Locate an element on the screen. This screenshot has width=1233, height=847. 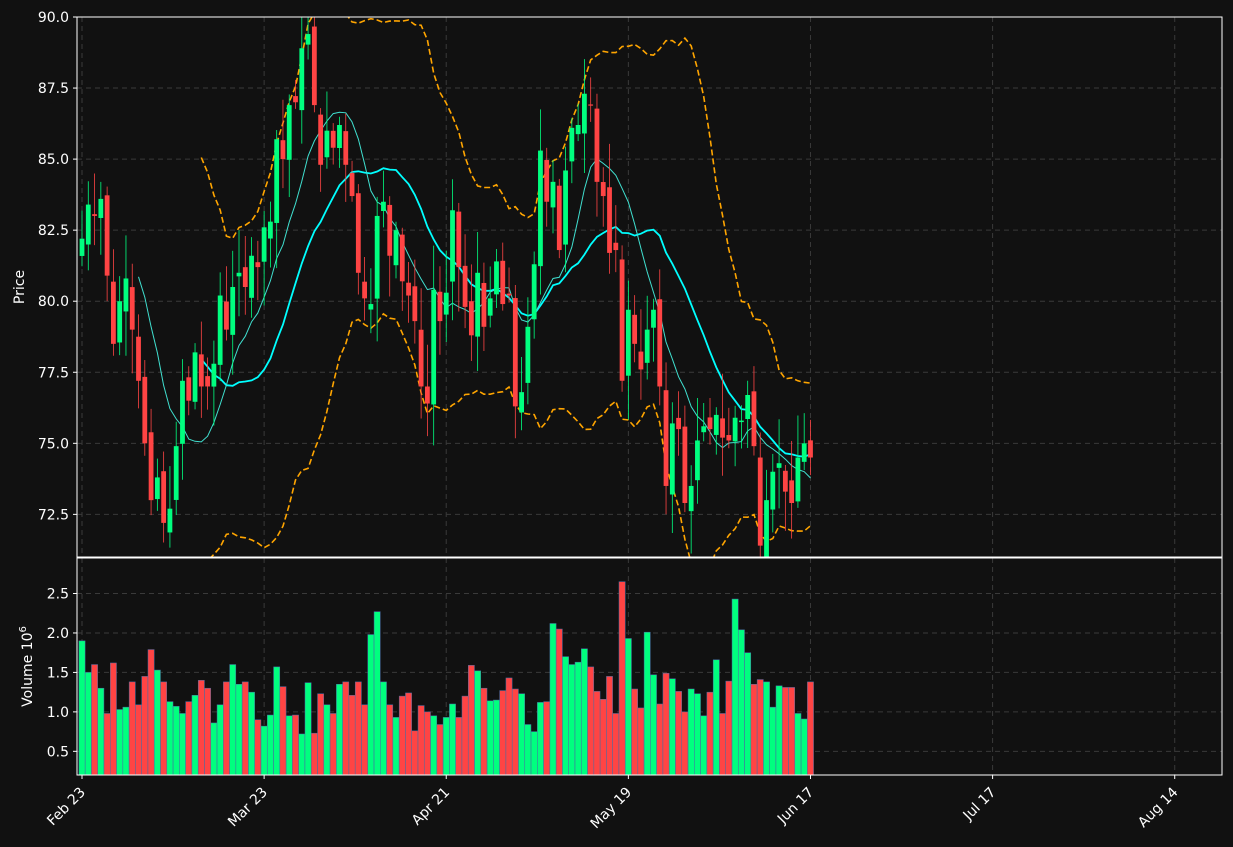
price-ytick-label: 77.5 is located at coordinates (53, 373).